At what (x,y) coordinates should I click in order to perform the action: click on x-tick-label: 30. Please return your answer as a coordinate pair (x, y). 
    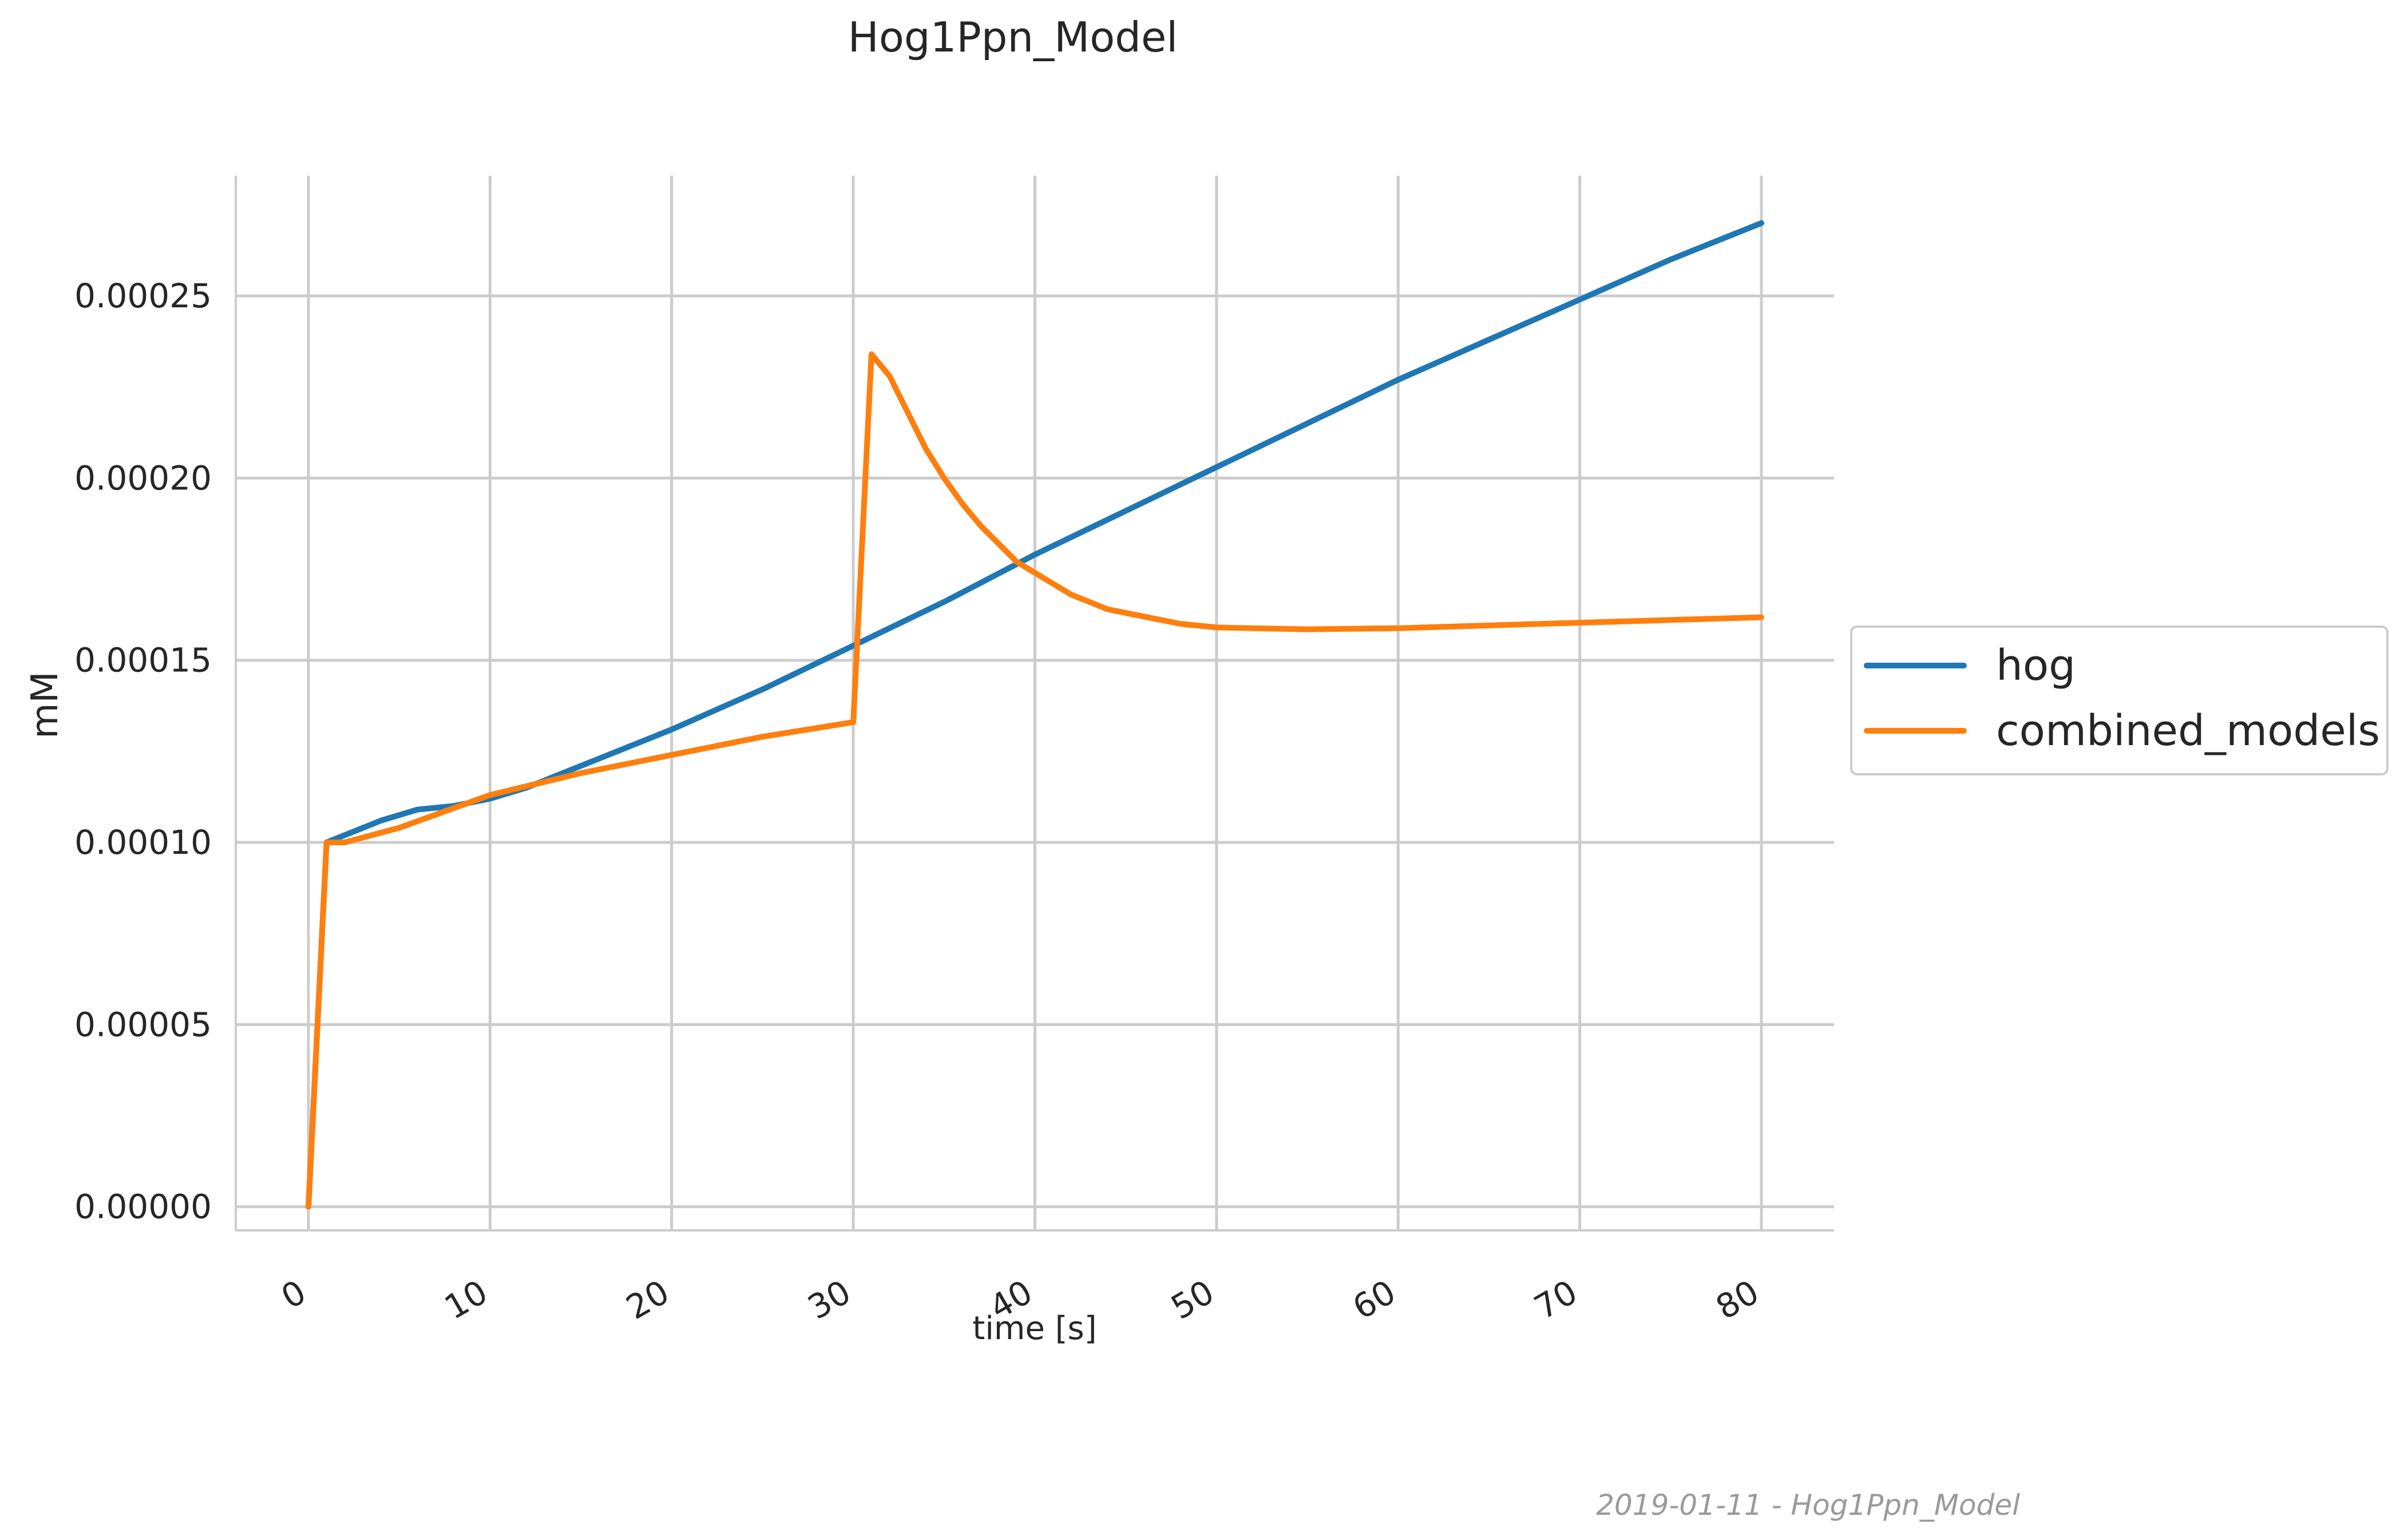
    Looking at the image, I should click on (829, 1300).